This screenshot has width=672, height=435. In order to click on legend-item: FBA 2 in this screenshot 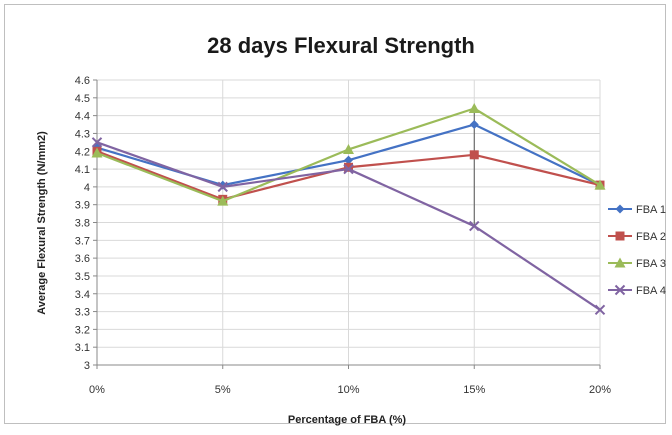, I will do `click(637, 237)`.